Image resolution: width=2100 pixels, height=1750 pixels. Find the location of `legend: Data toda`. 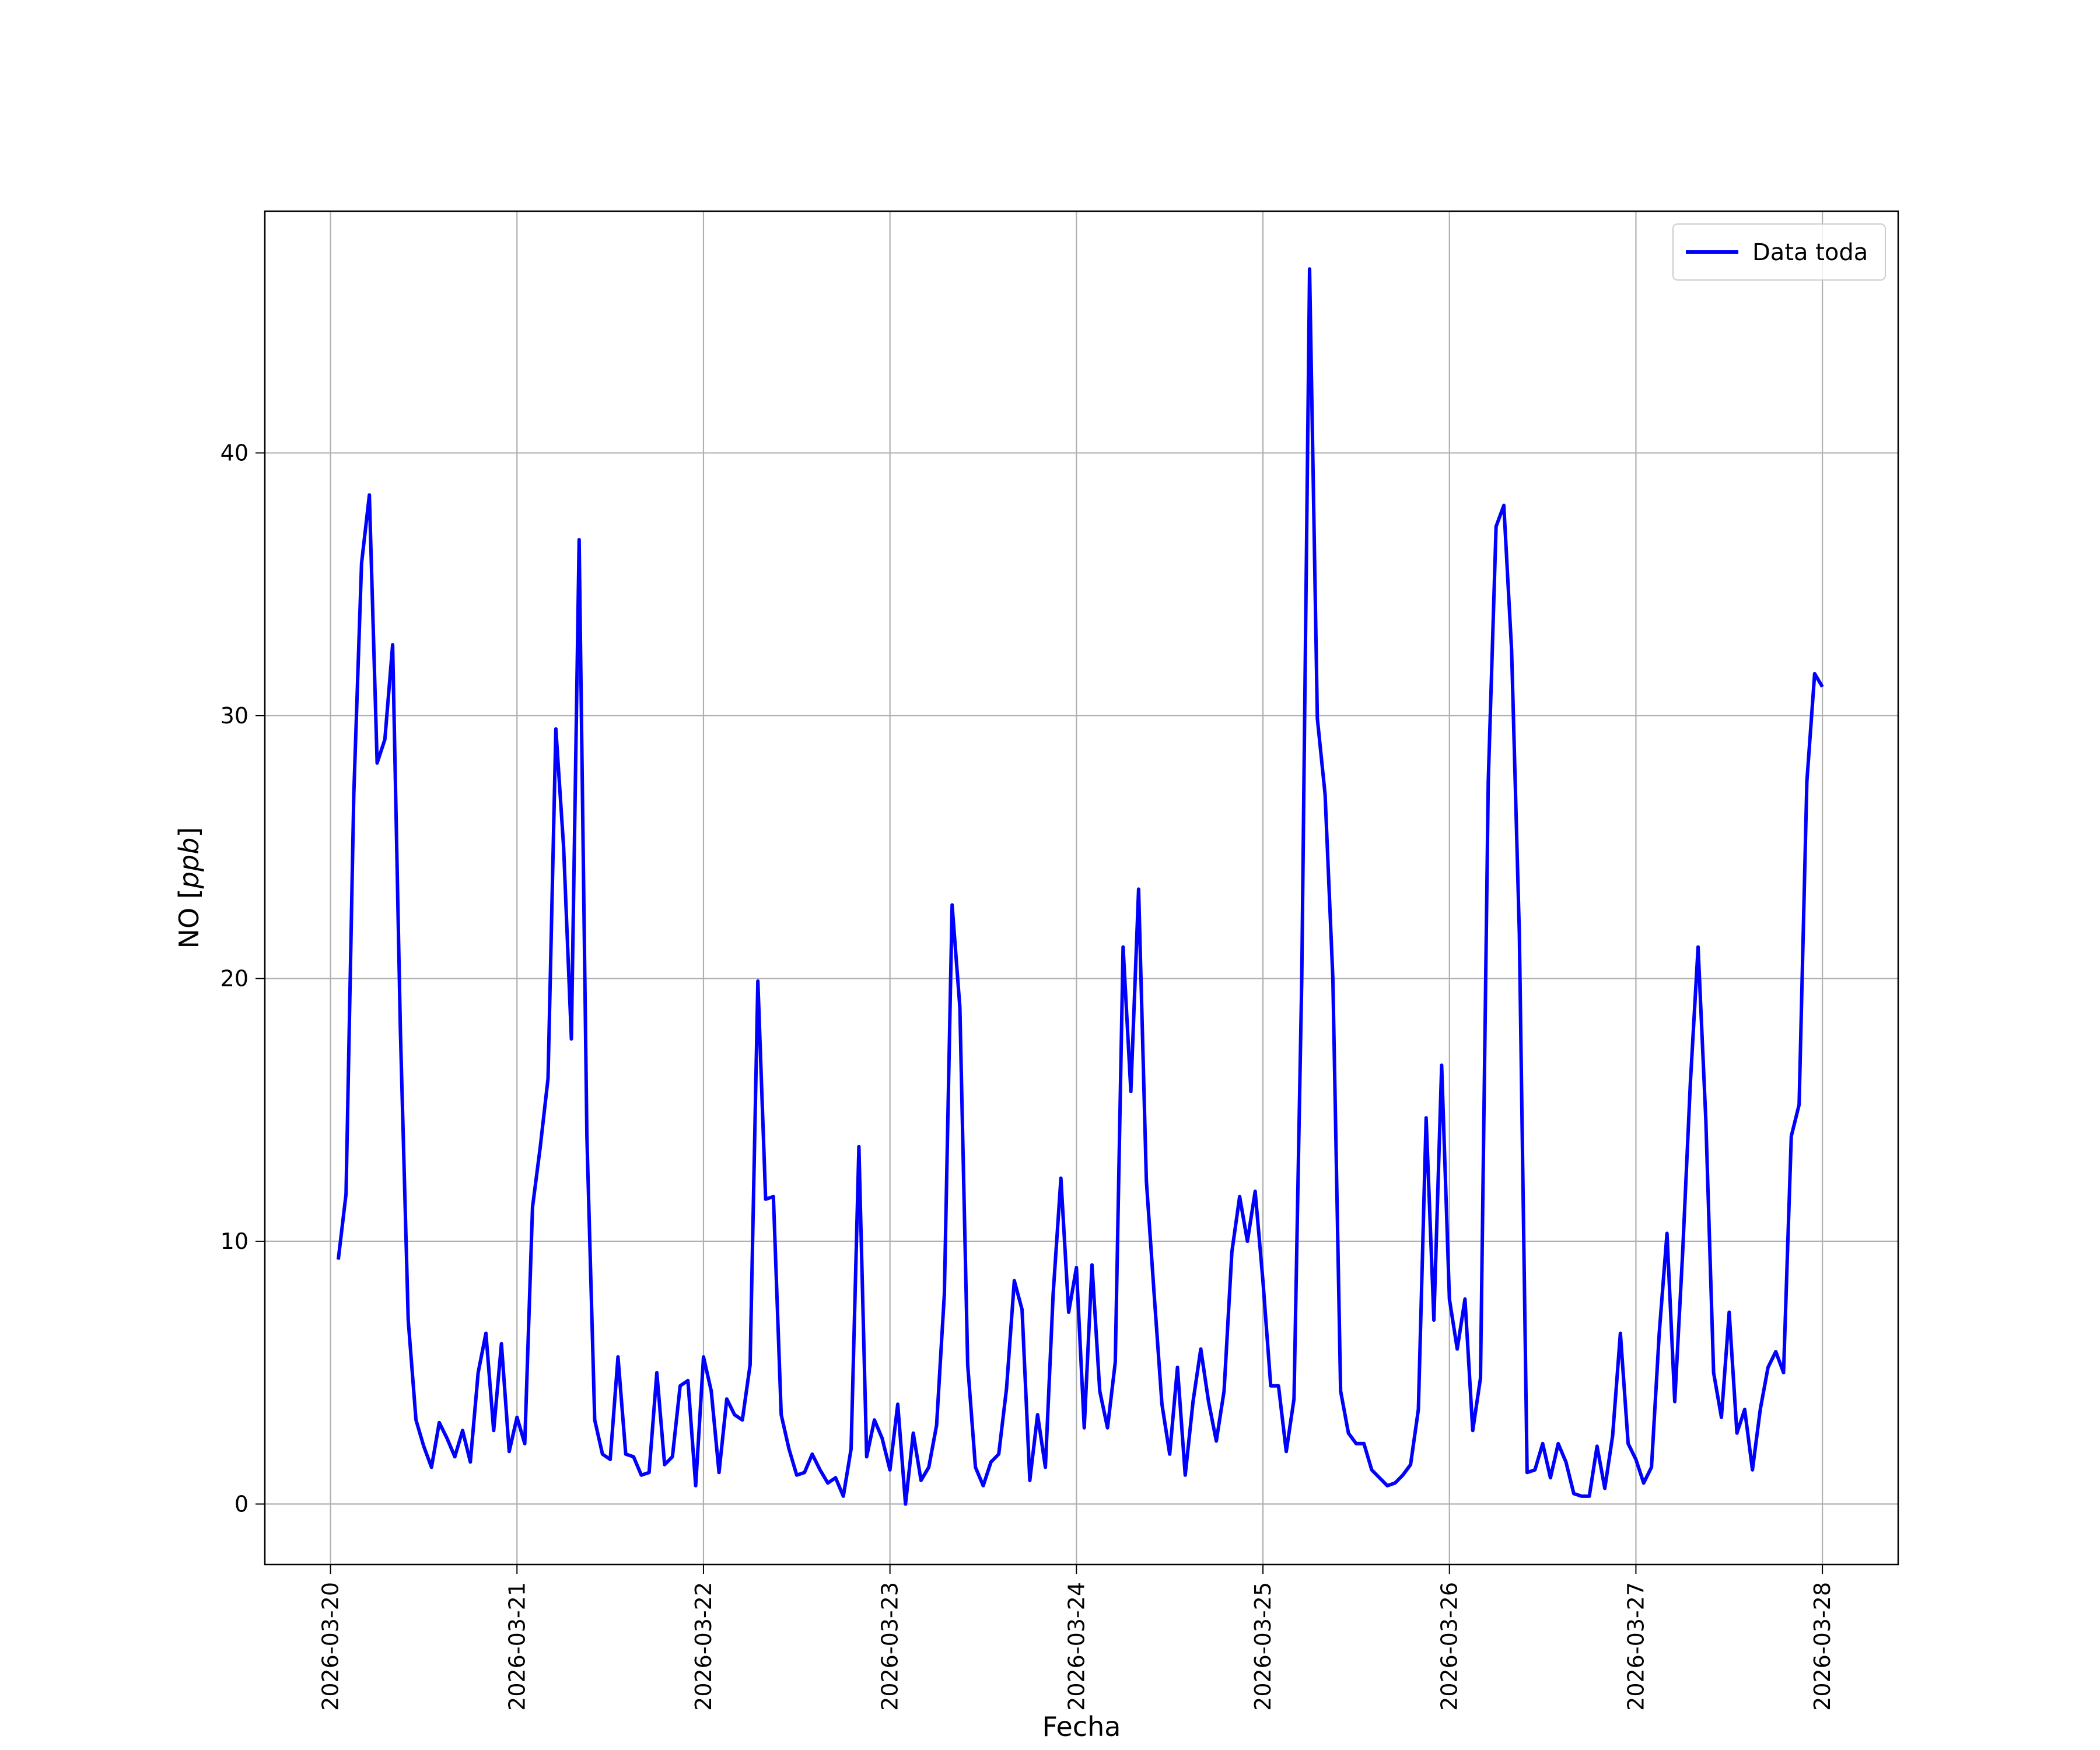

legend: Data toda is located at coordinates (1779, 252).